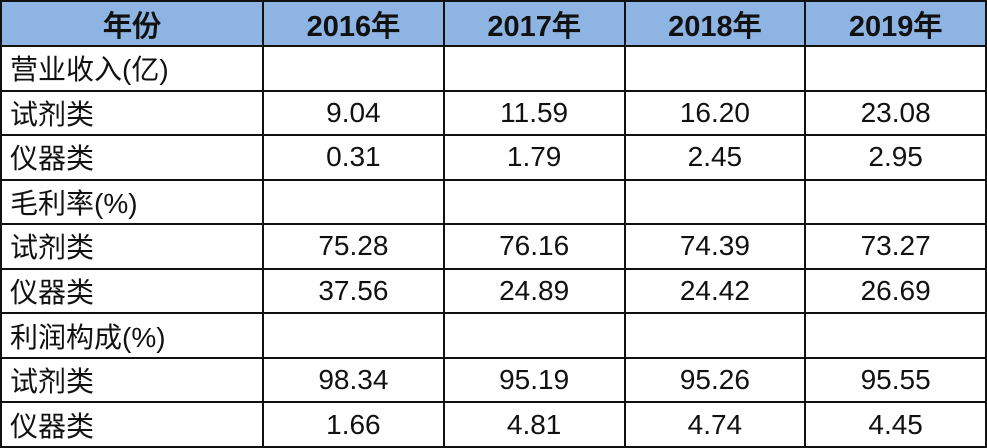  What do you see at coordinates (535, 24) in the screenshot?
I see `header-cell: 2017年` at bounding box center [535, 24].